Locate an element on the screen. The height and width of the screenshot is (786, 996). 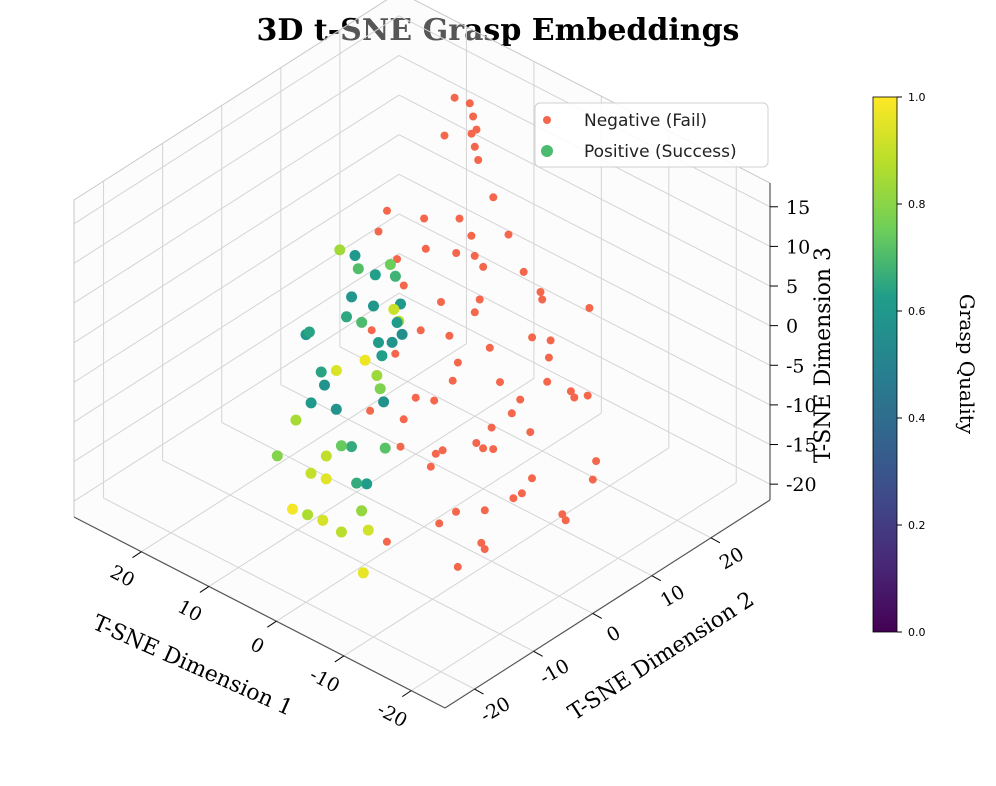
legend-box is located at coordinates (651, 135).